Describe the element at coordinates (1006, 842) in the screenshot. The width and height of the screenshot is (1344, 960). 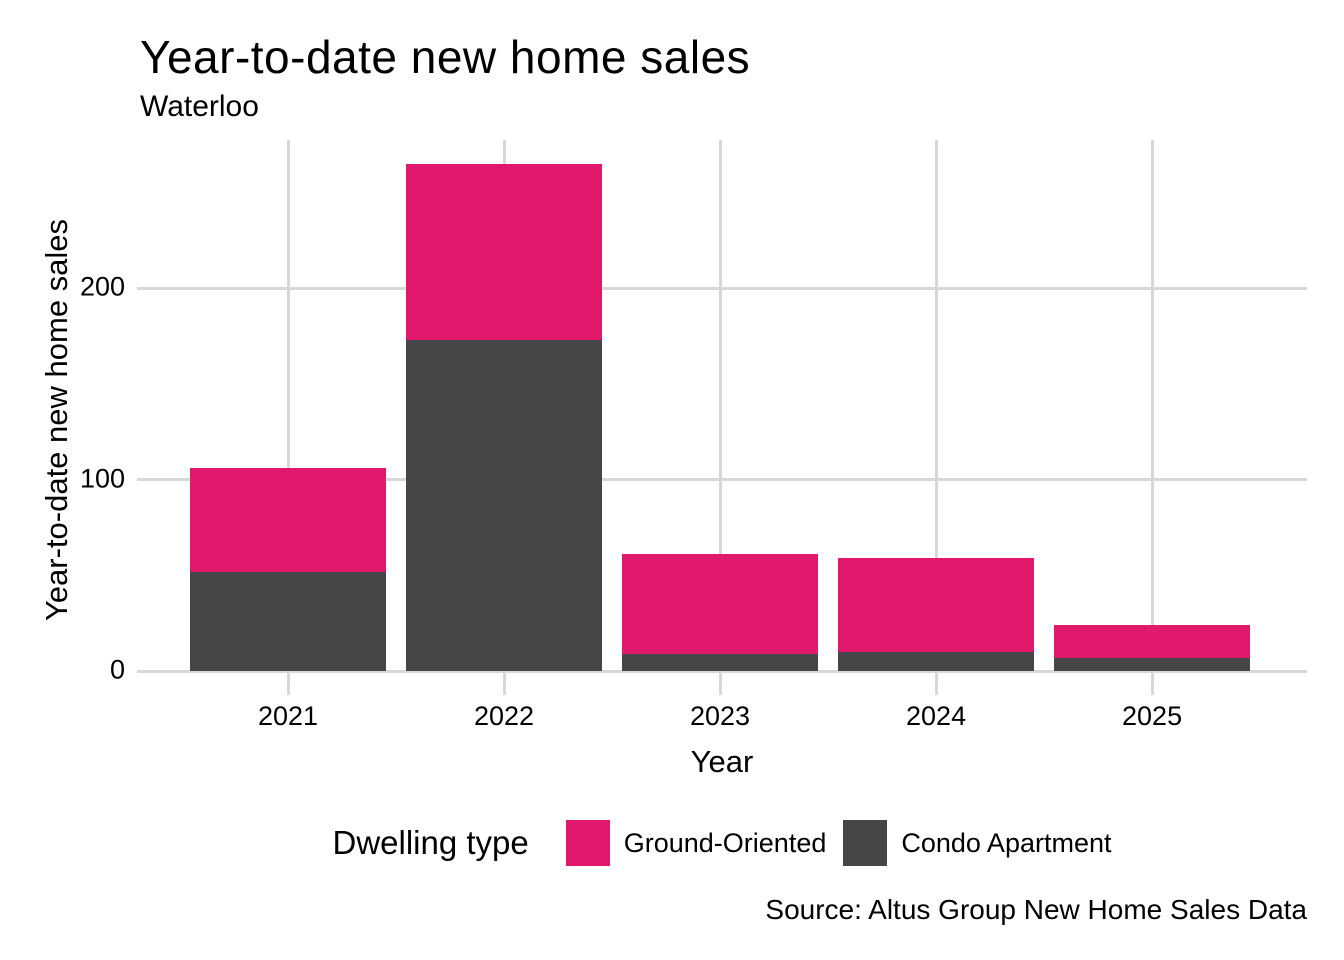
I see `legend-label: Condo Apartment` at that location.